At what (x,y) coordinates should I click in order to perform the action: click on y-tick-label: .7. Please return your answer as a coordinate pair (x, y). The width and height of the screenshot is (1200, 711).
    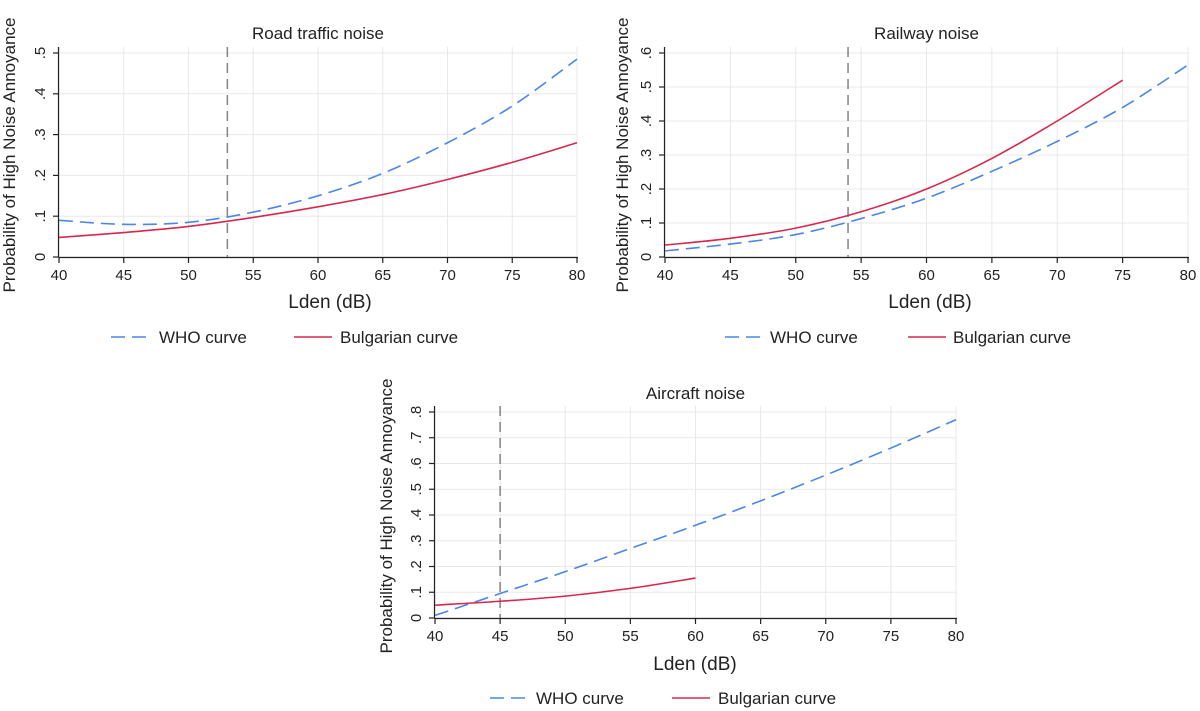
    Looking at the image, I should click on (416, 437).